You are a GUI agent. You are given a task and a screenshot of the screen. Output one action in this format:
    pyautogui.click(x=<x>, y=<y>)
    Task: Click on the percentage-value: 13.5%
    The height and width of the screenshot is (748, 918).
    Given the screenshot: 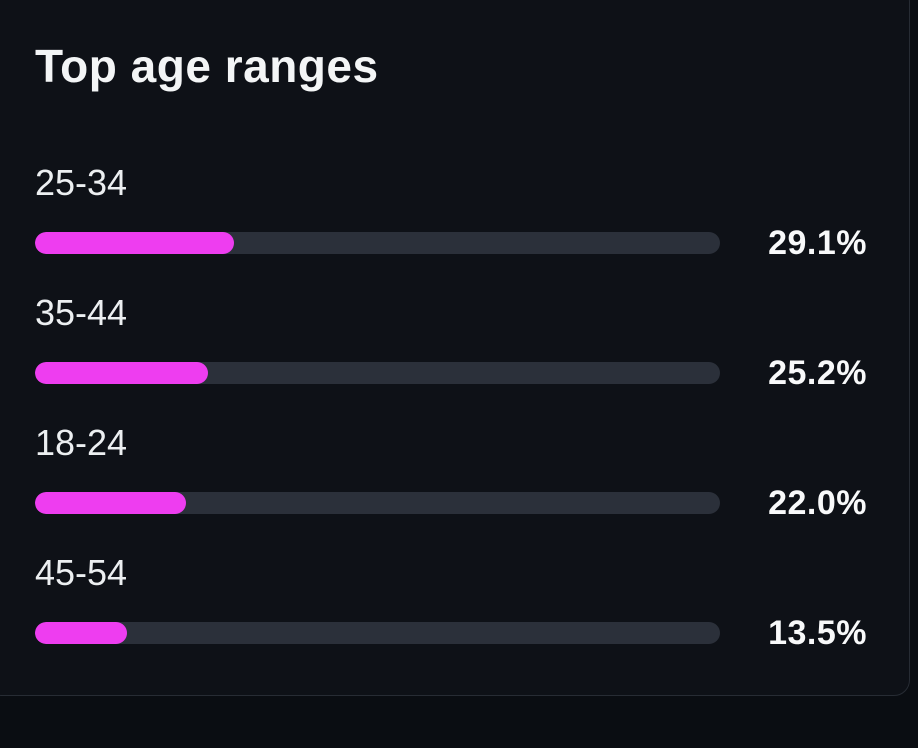 What is the action you would take?
    pyautogui.click(x=817, y=632)
    